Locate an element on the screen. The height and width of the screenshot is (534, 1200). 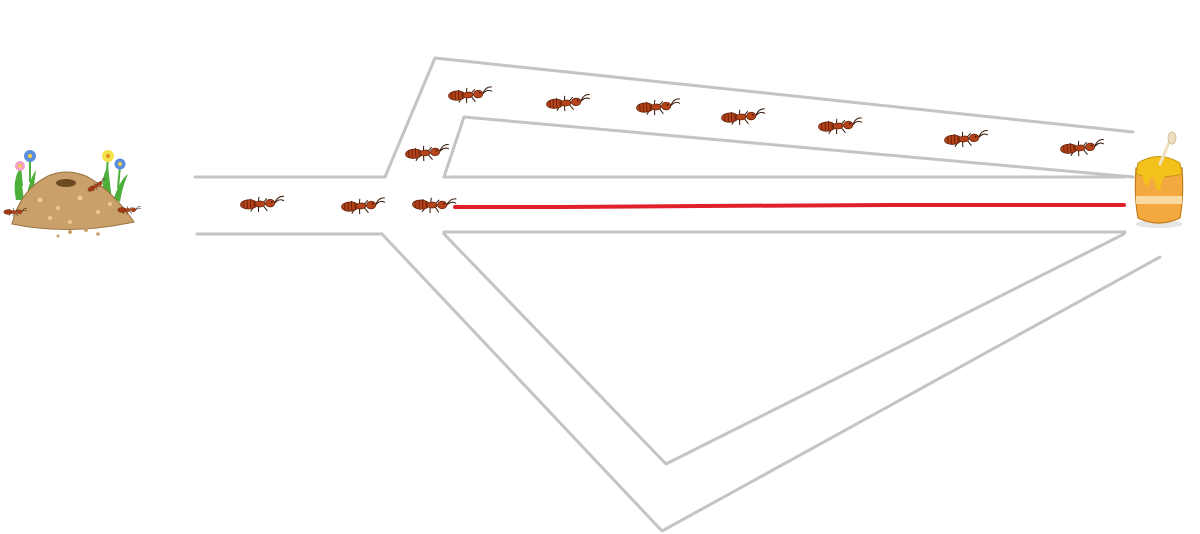
anthill-with-flowers-icon is located at coordinates (72, 194).